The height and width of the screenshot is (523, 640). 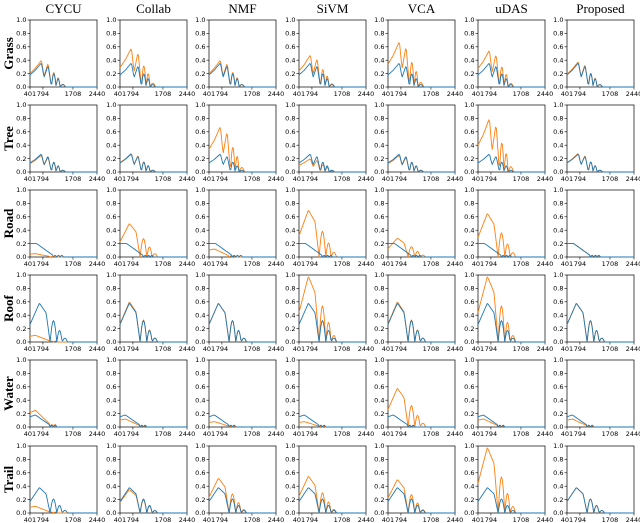 I want to click on subplot-trail-udas: 0.0 0.2 0.4 0.6 0.8 1.0 401 794 1708 2440, so click(x=508, y=482).